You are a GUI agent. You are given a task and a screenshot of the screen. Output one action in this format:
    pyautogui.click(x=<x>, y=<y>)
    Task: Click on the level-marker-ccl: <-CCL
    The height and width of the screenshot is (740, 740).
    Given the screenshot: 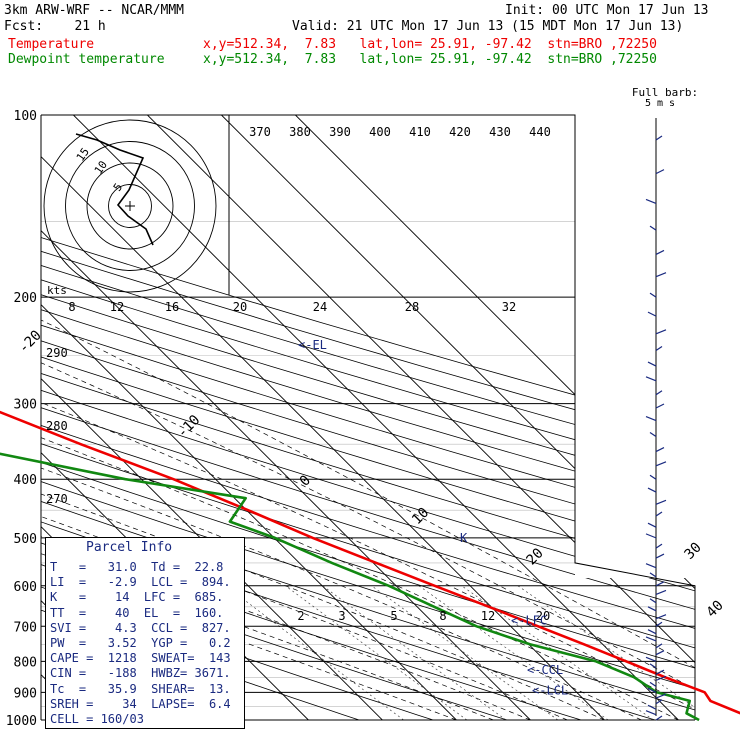 What is the action you would take?
    pyautogui.click(x=545, y=670)
    